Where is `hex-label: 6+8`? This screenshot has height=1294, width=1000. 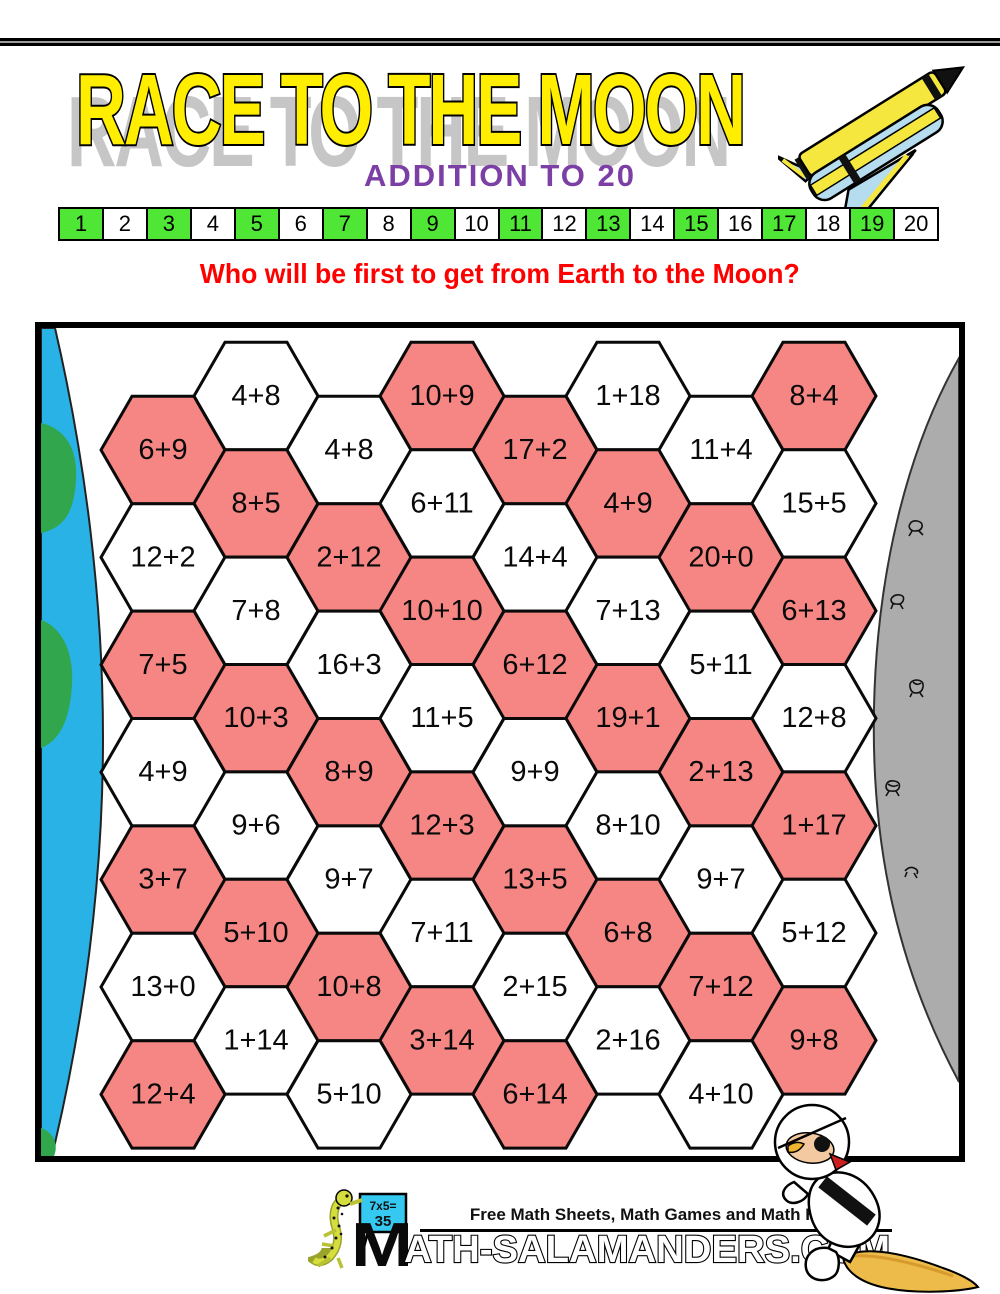 hex-label: 6+8 is located at coordinates (627, 933).